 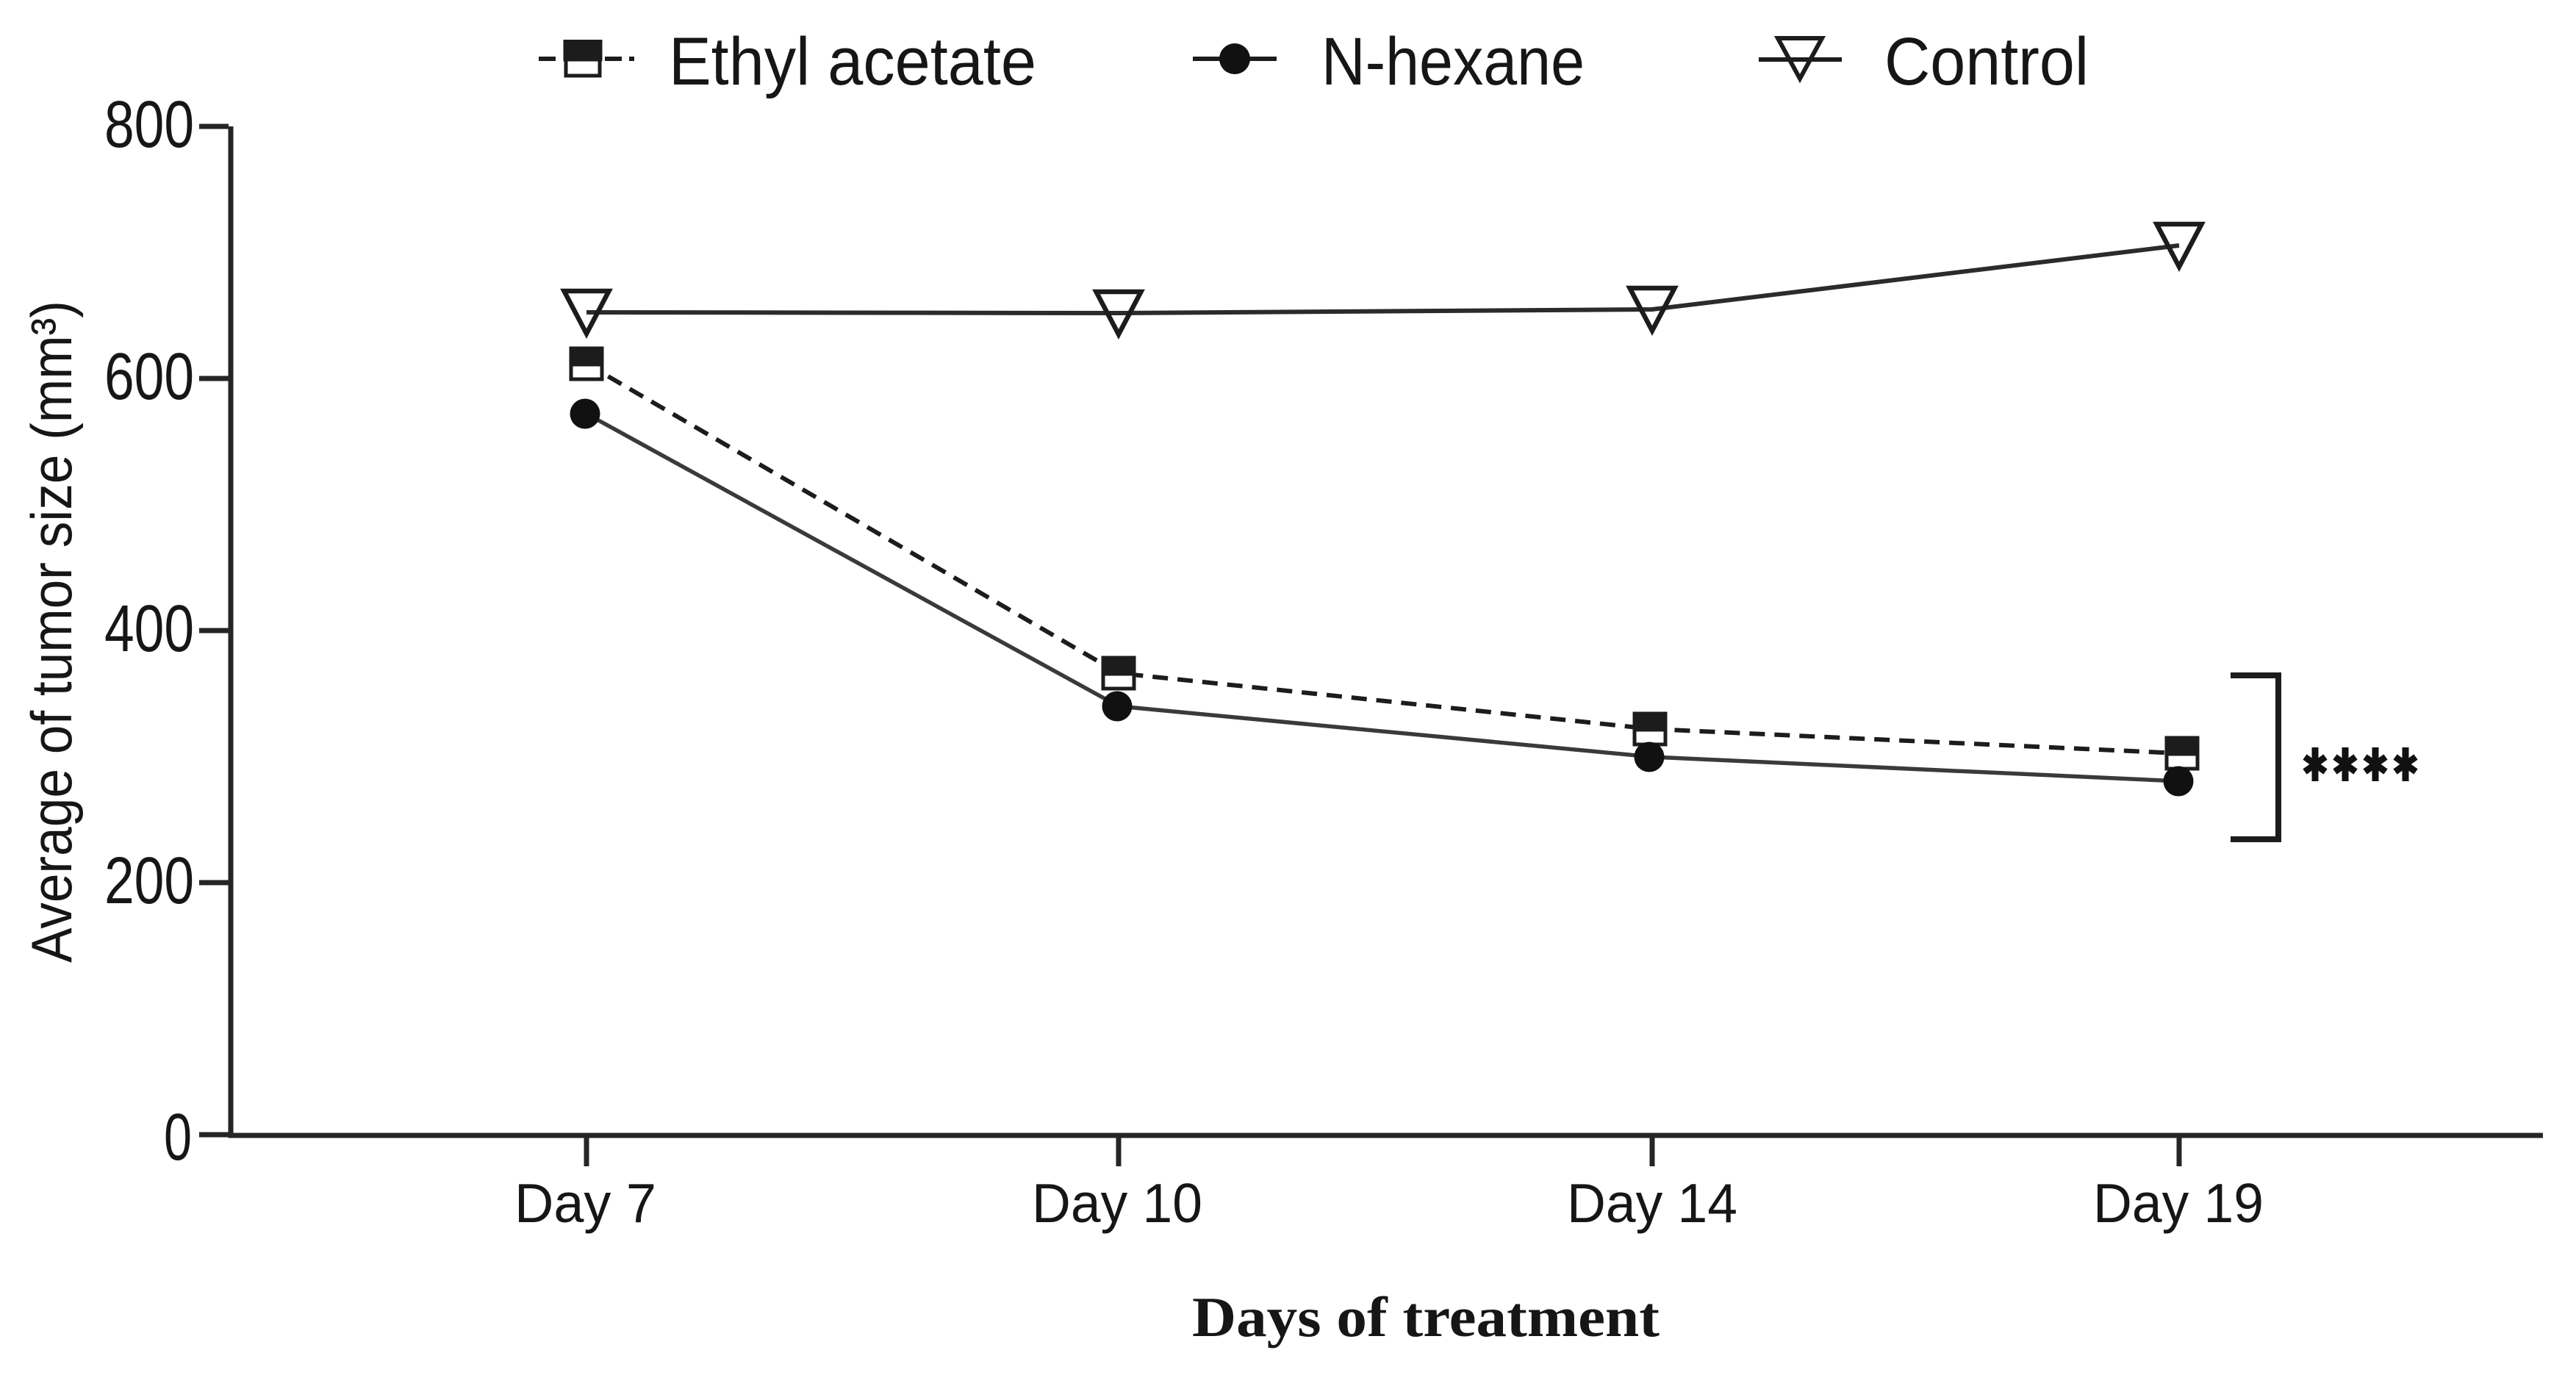 I want to click on svg-text: Day 14, so click(x=1652, y=1203).